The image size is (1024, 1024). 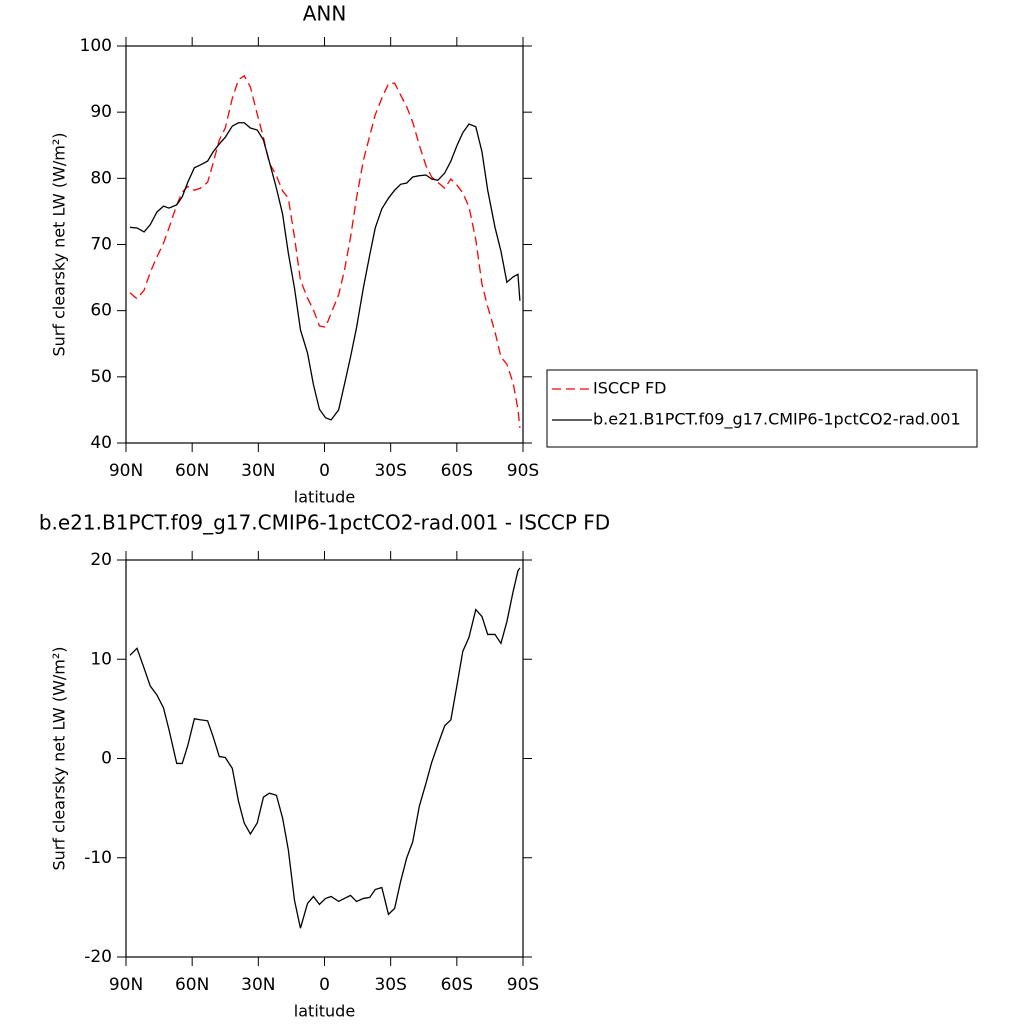 I want to click on legend-label: ISCCP FD, so click(x=629, y=388).